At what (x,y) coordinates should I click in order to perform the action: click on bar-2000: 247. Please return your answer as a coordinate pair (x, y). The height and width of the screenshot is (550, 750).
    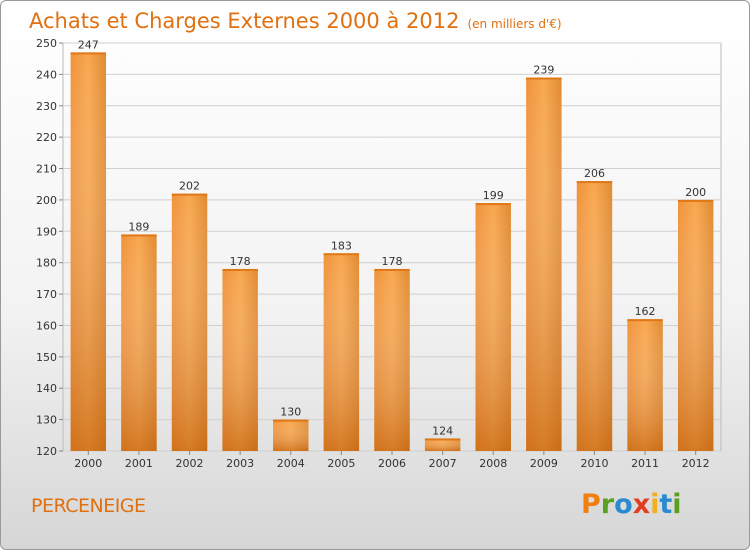
    Looking at the image, I should click on (88, 245).